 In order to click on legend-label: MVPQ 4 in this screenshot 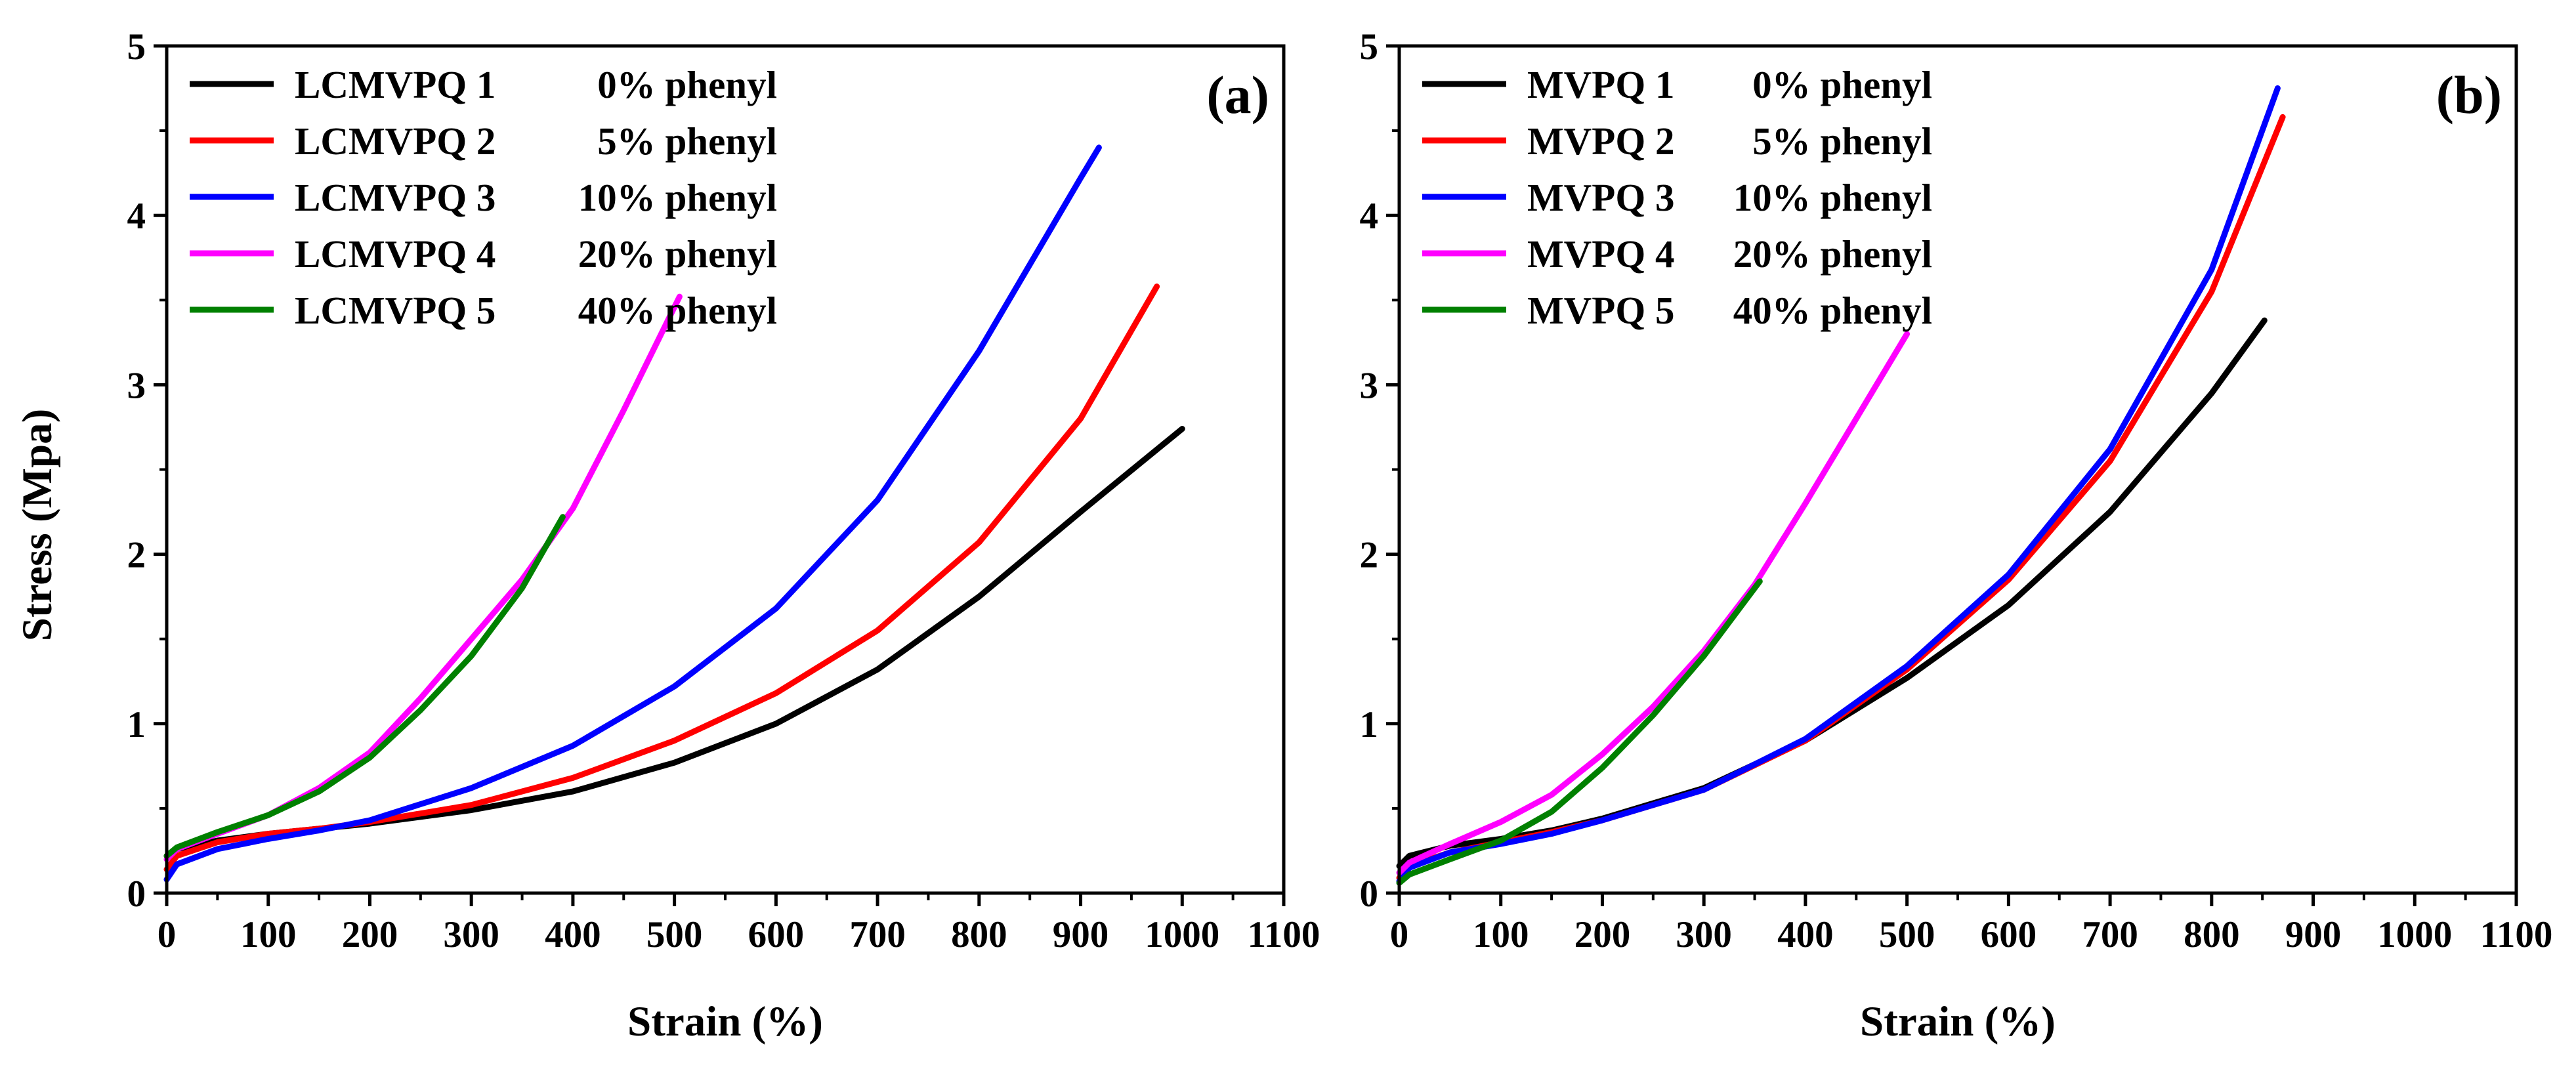, I will do `click(1600, 254)`.